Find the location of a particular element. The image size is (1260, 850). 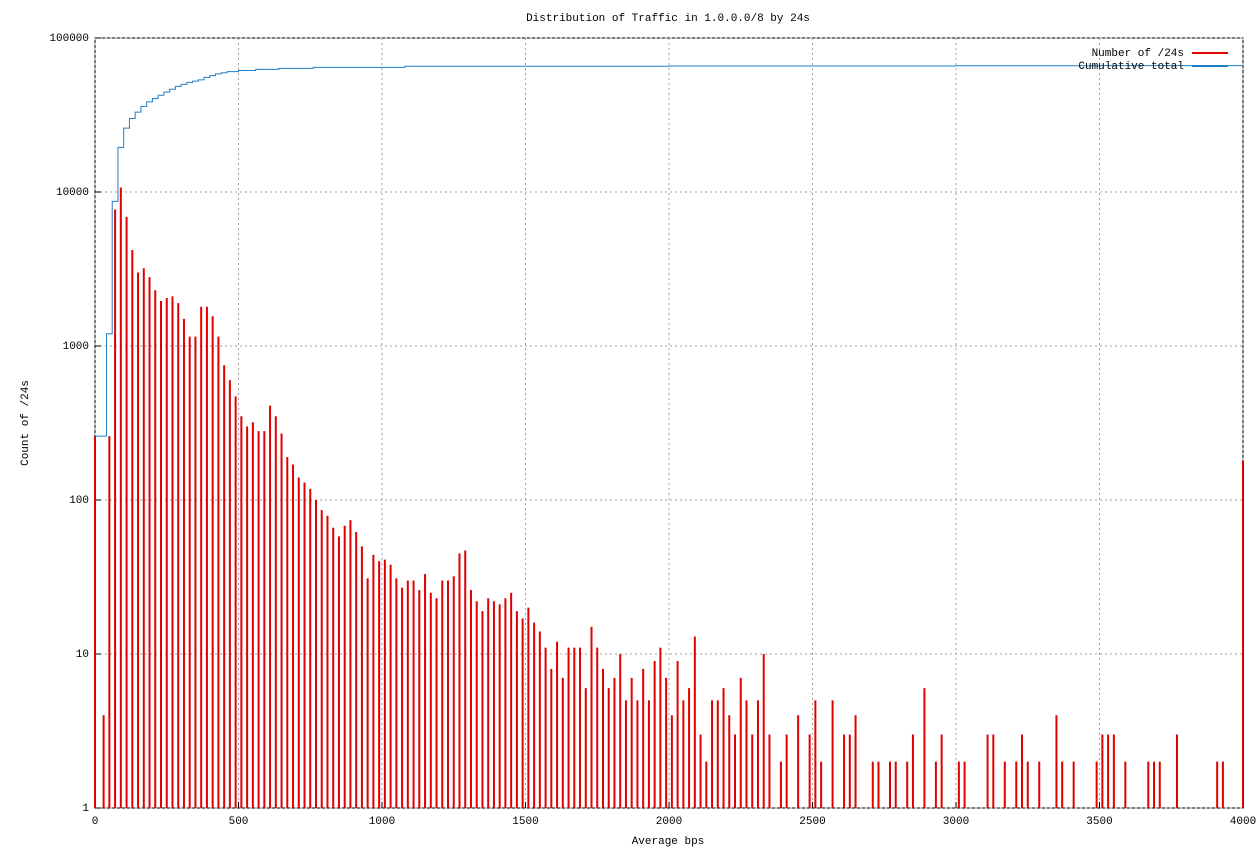

x-axis-label: Average bps is located at coordinates (668, 842).